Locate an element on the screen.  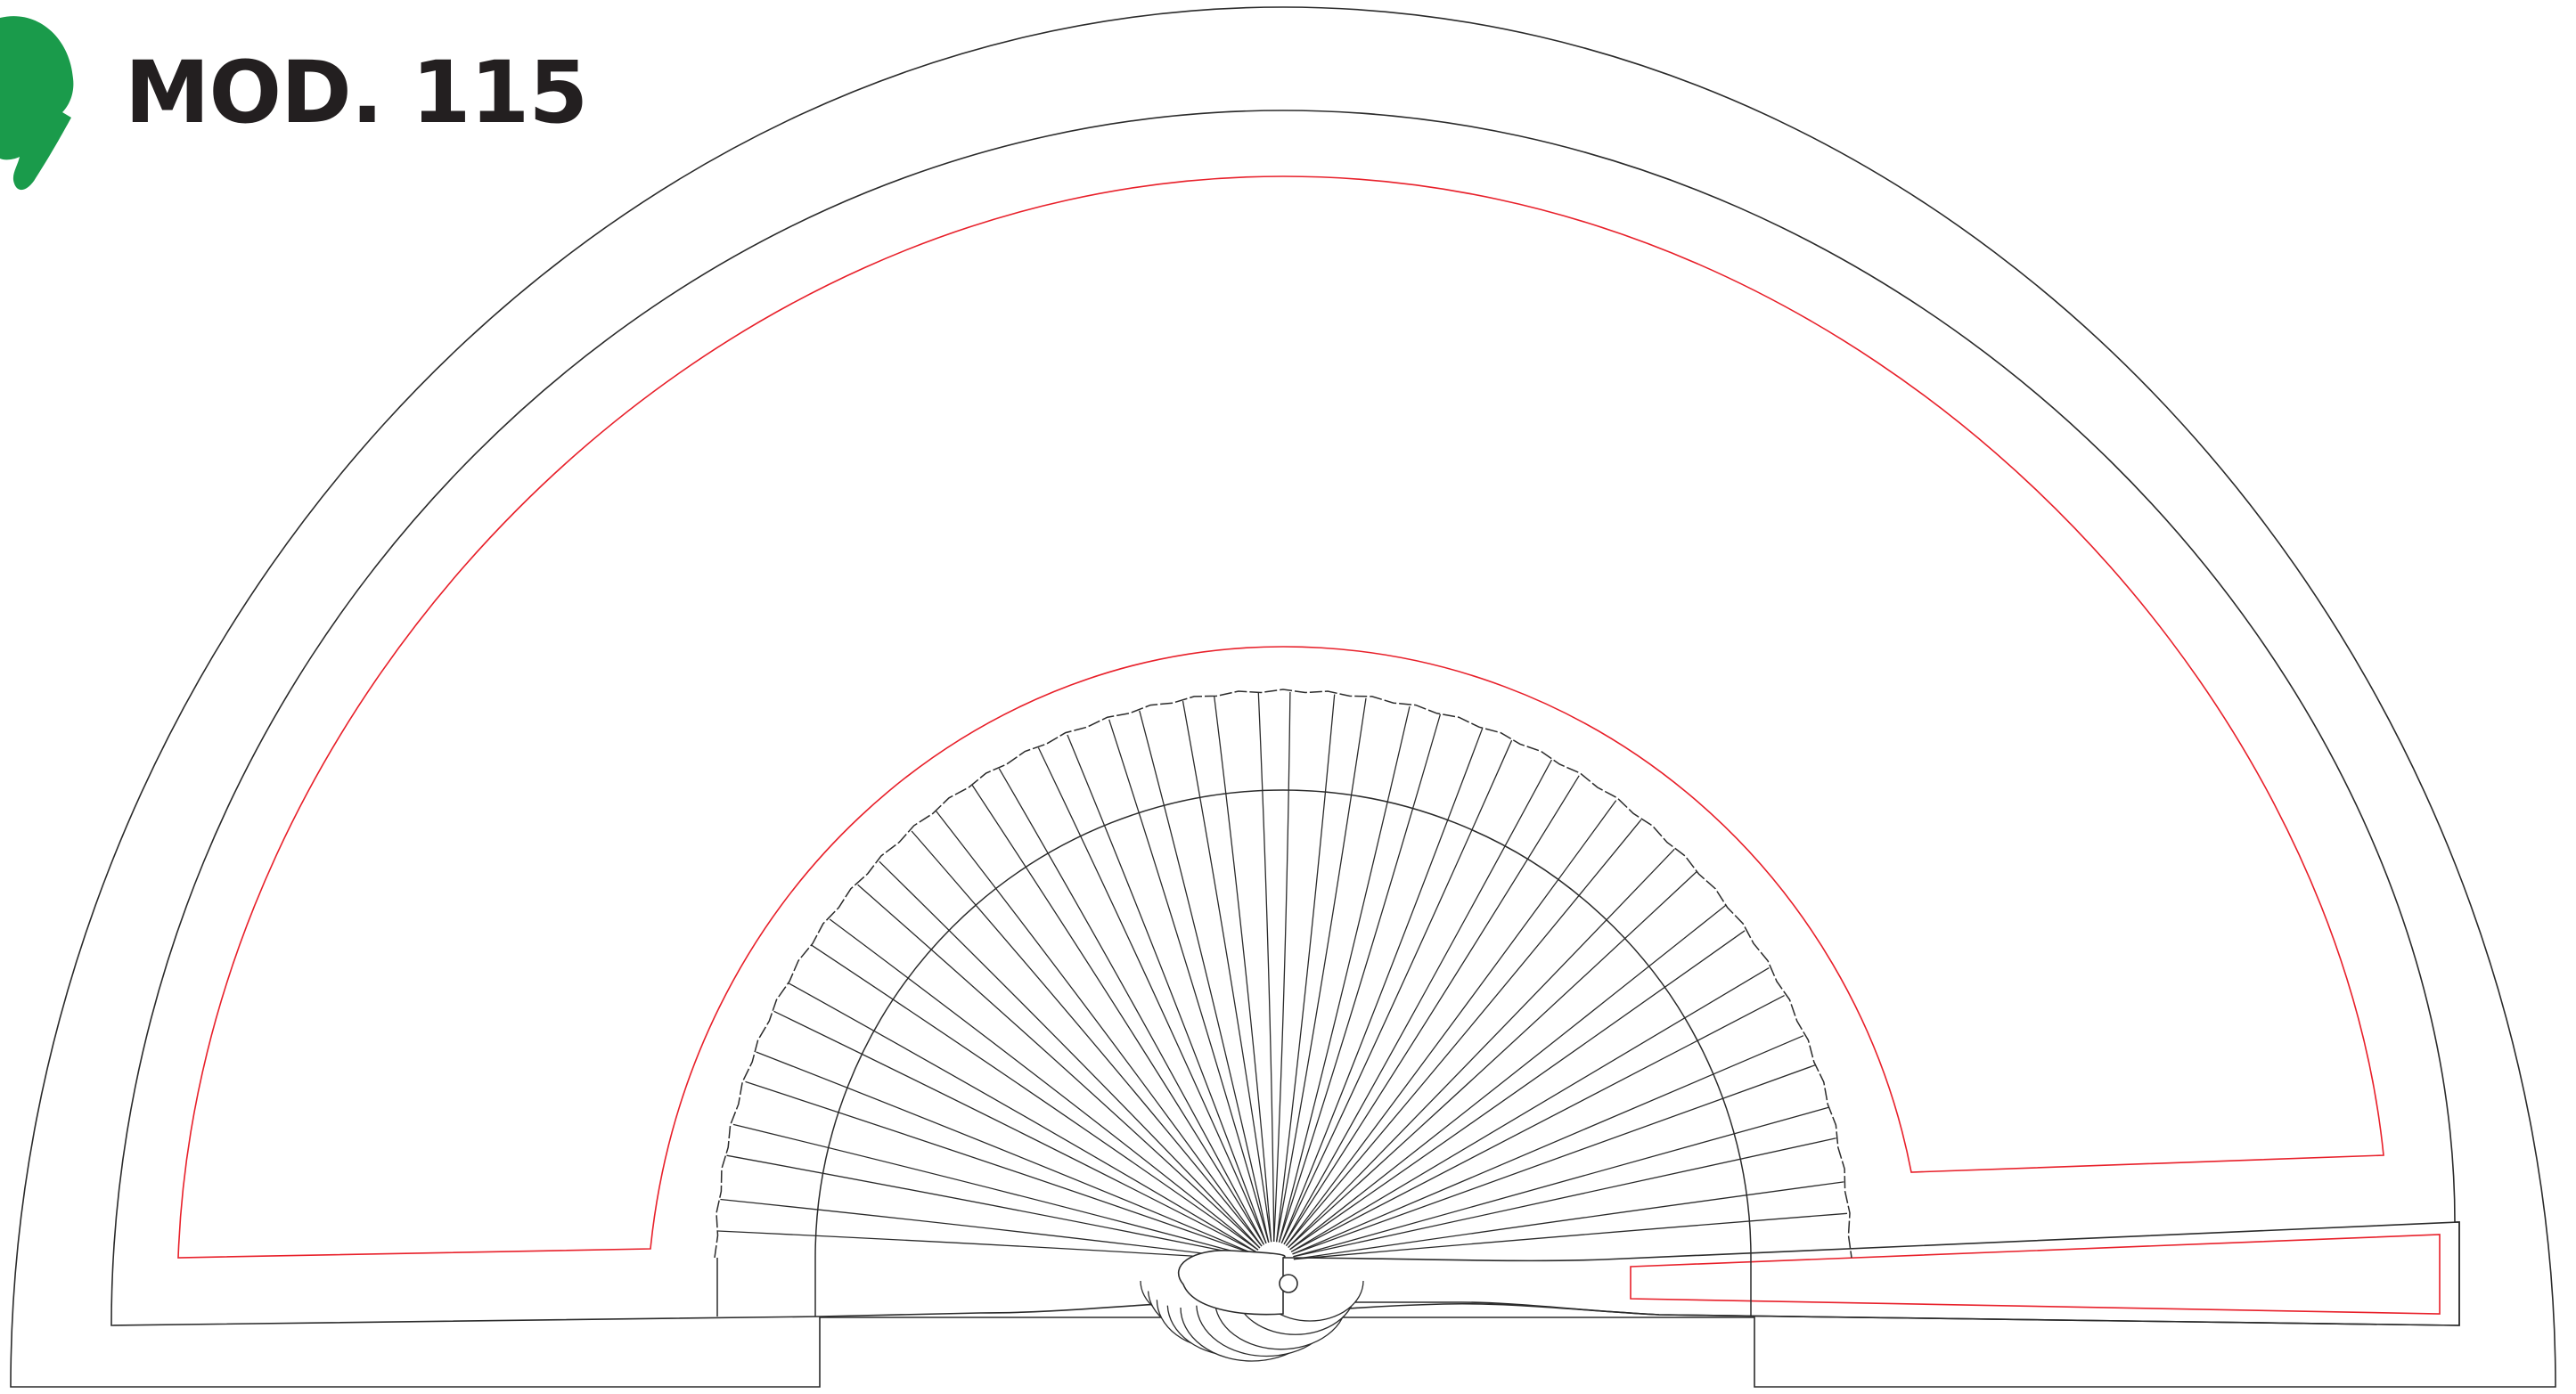
page-title: MOD. 115 is located at coordinates (356, 93).